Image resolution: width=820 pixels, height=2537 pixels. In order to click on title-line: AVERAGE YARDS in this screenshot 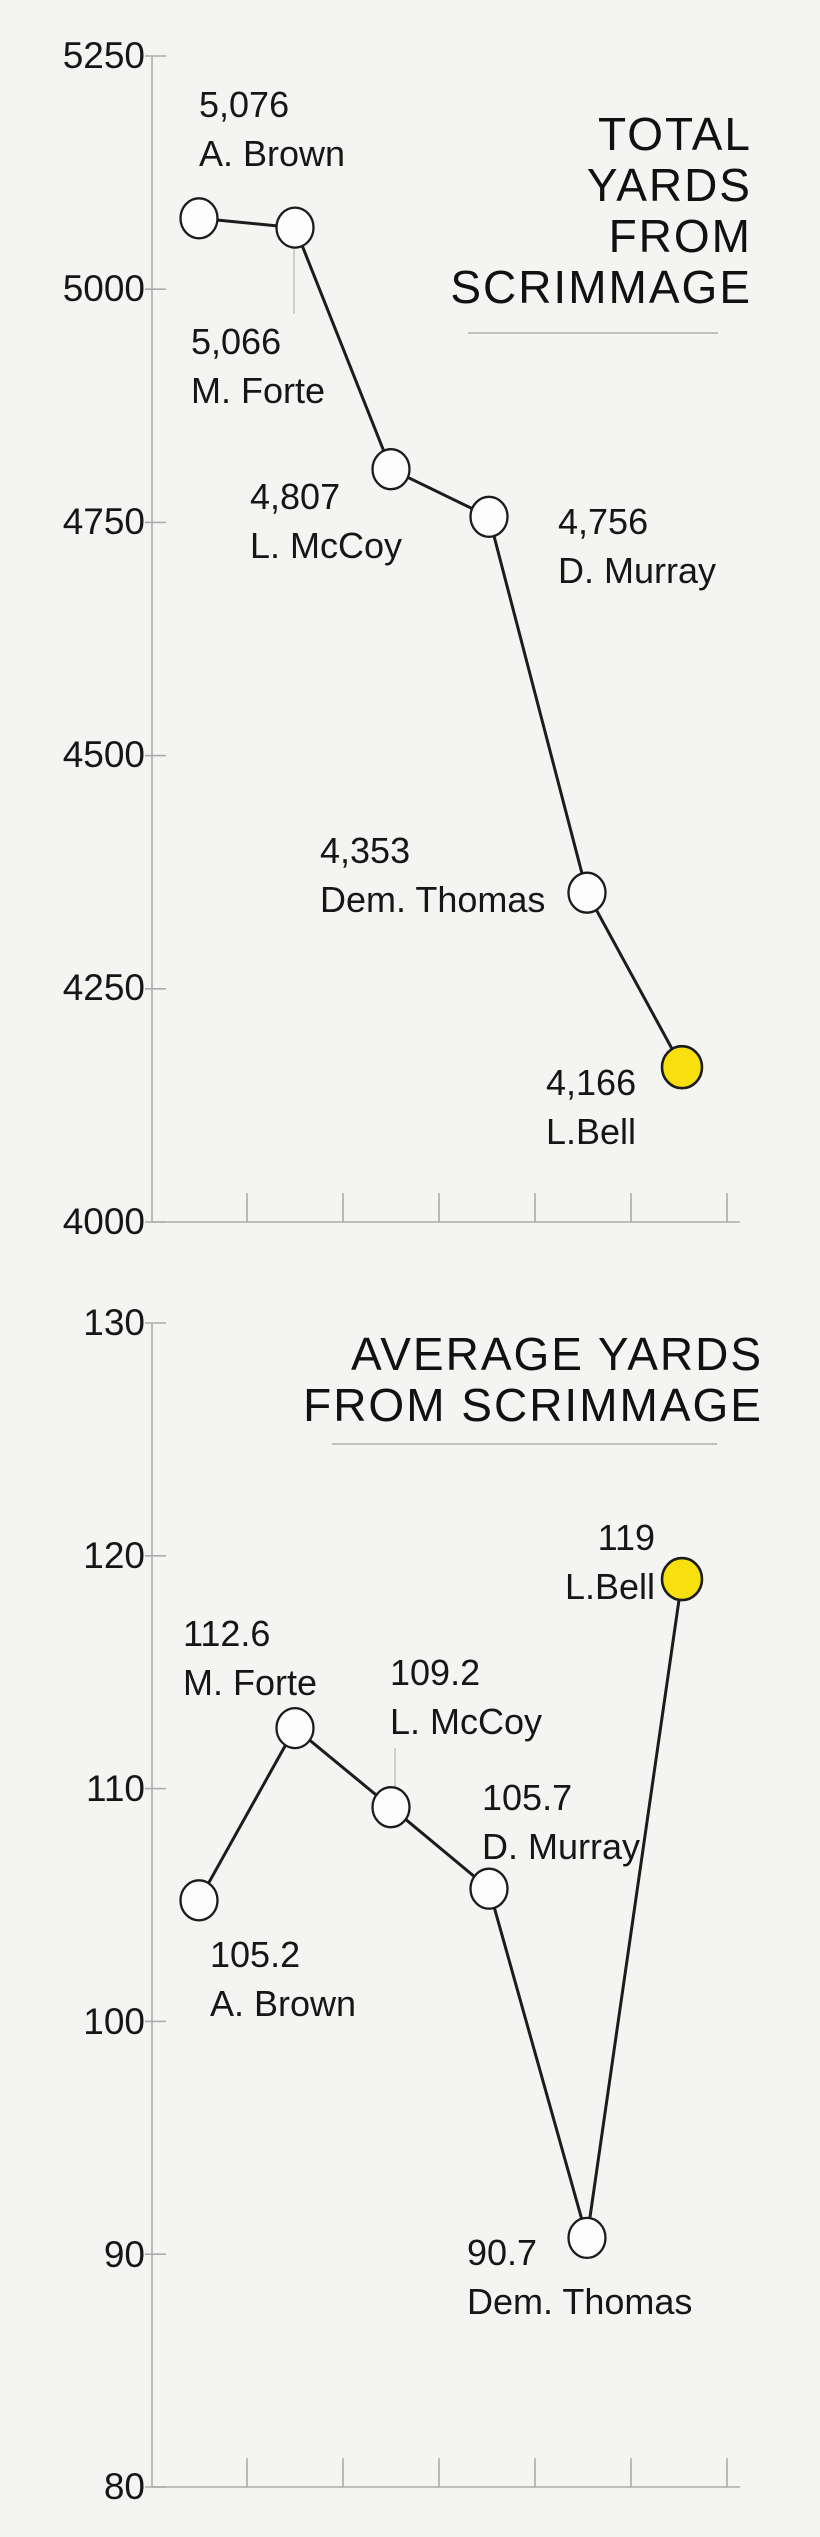, I will do `click(556, 1354)`.